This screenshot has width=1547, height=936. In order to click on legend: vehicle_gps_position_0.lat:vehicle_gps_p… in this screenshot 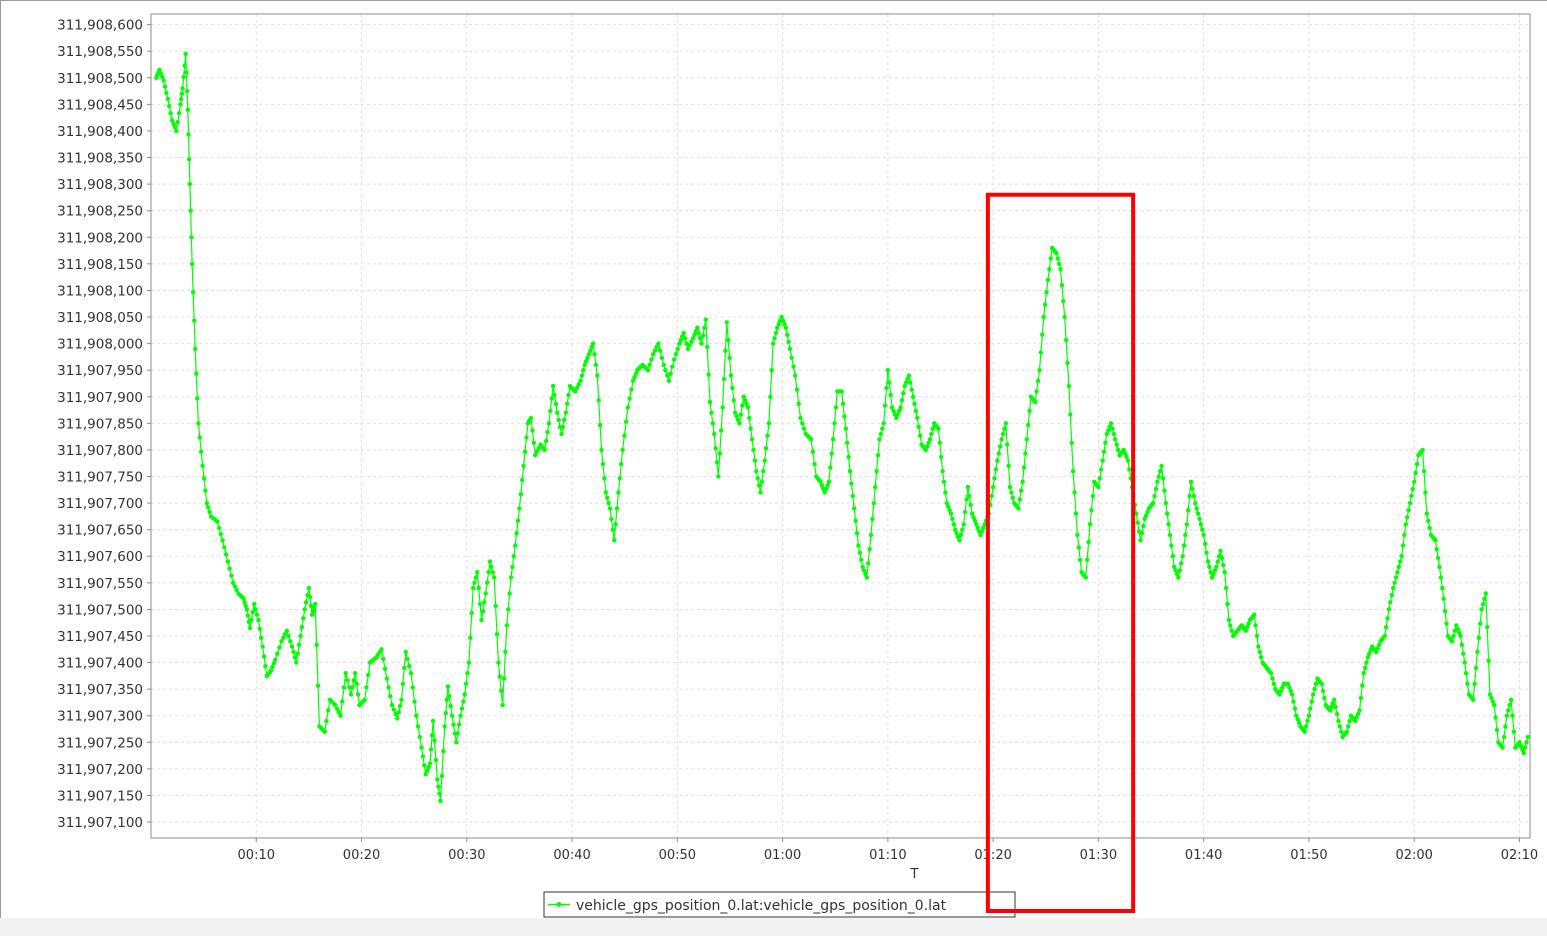, I will do `click(779, 904)`.